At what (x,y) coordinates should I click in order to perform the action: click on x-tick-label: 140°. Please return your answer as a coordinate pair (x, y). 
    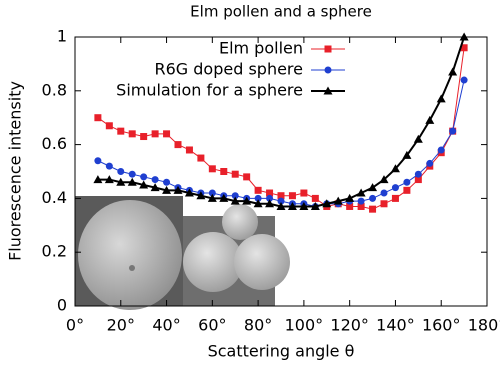
    Looking at the image, I should click on (395, 325).